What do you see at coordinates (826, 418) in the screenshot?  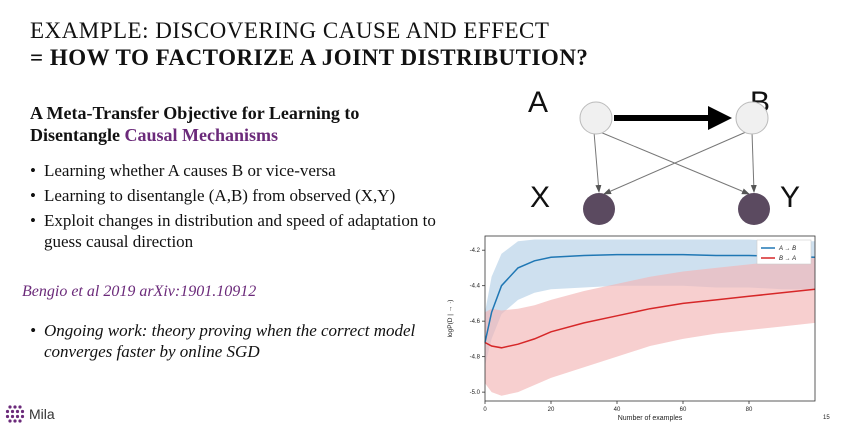 I see `x-tick-extra-label: 15` at bounding box center [826, 418].